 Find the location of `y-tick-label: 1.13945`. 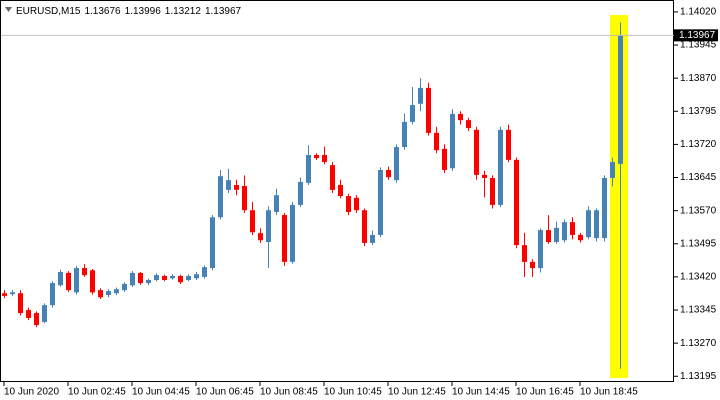

y-tick-label: 1.13945 is located at coordinates (698, 45).